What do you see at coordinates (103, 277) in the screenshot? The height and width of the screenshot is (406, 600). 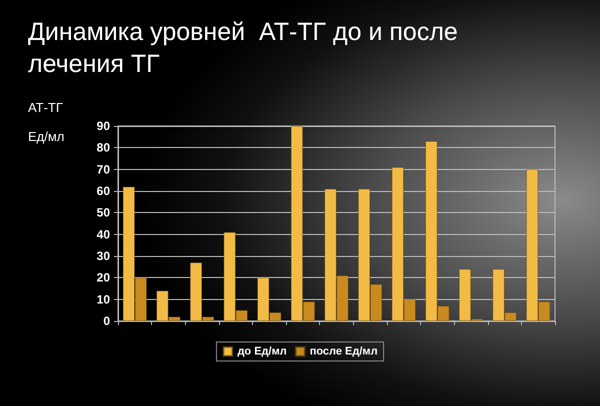 I see `y-tick-label: 20` at bounding box center [103, 277].